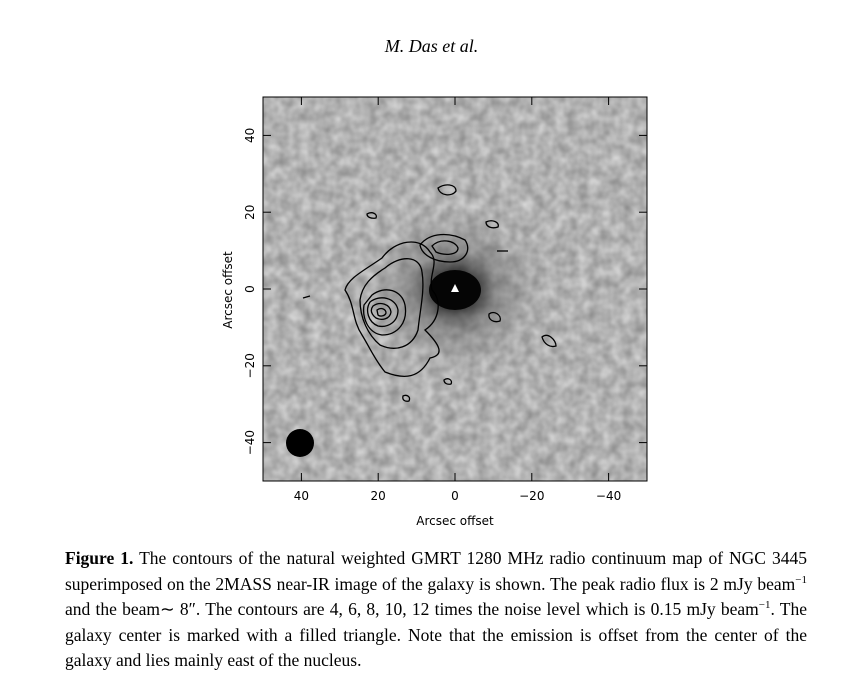  I want to click on y-axis-label: Arcsec offset, so click(228, 290).